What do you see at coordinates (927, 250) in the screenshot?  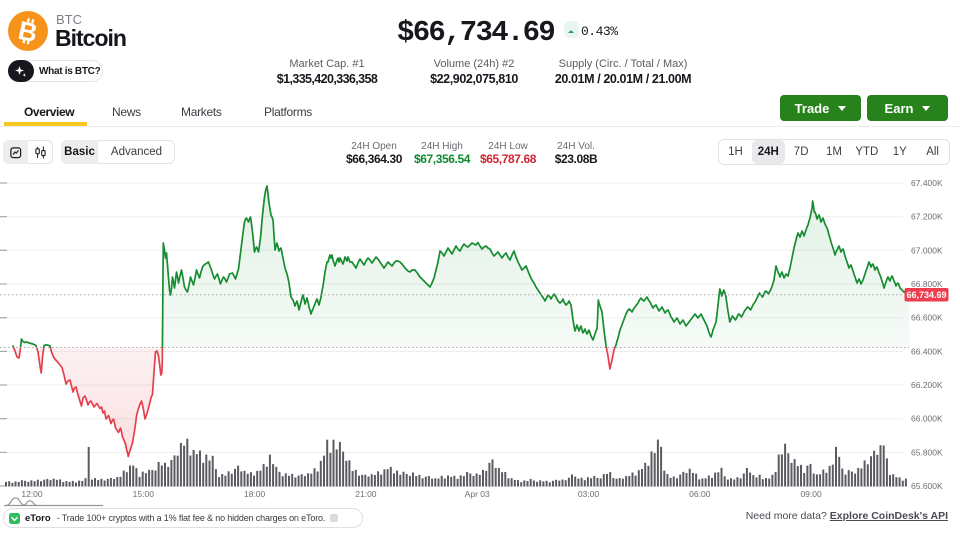 I see `svg-text: 67.000K` at bounding box center [927, 250].